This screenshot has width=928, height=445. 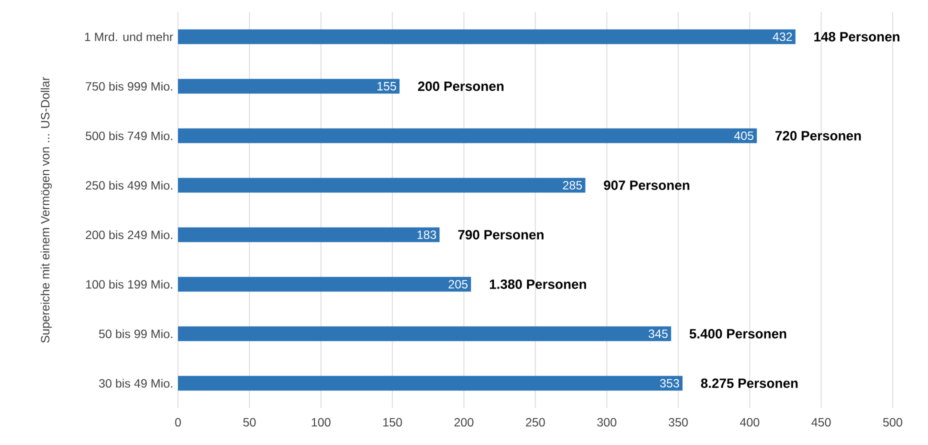 What do you see at coordinates (647, 185) in the screenshot?
I see `annotation: 907 Personen` at bounding box center [647, 185].